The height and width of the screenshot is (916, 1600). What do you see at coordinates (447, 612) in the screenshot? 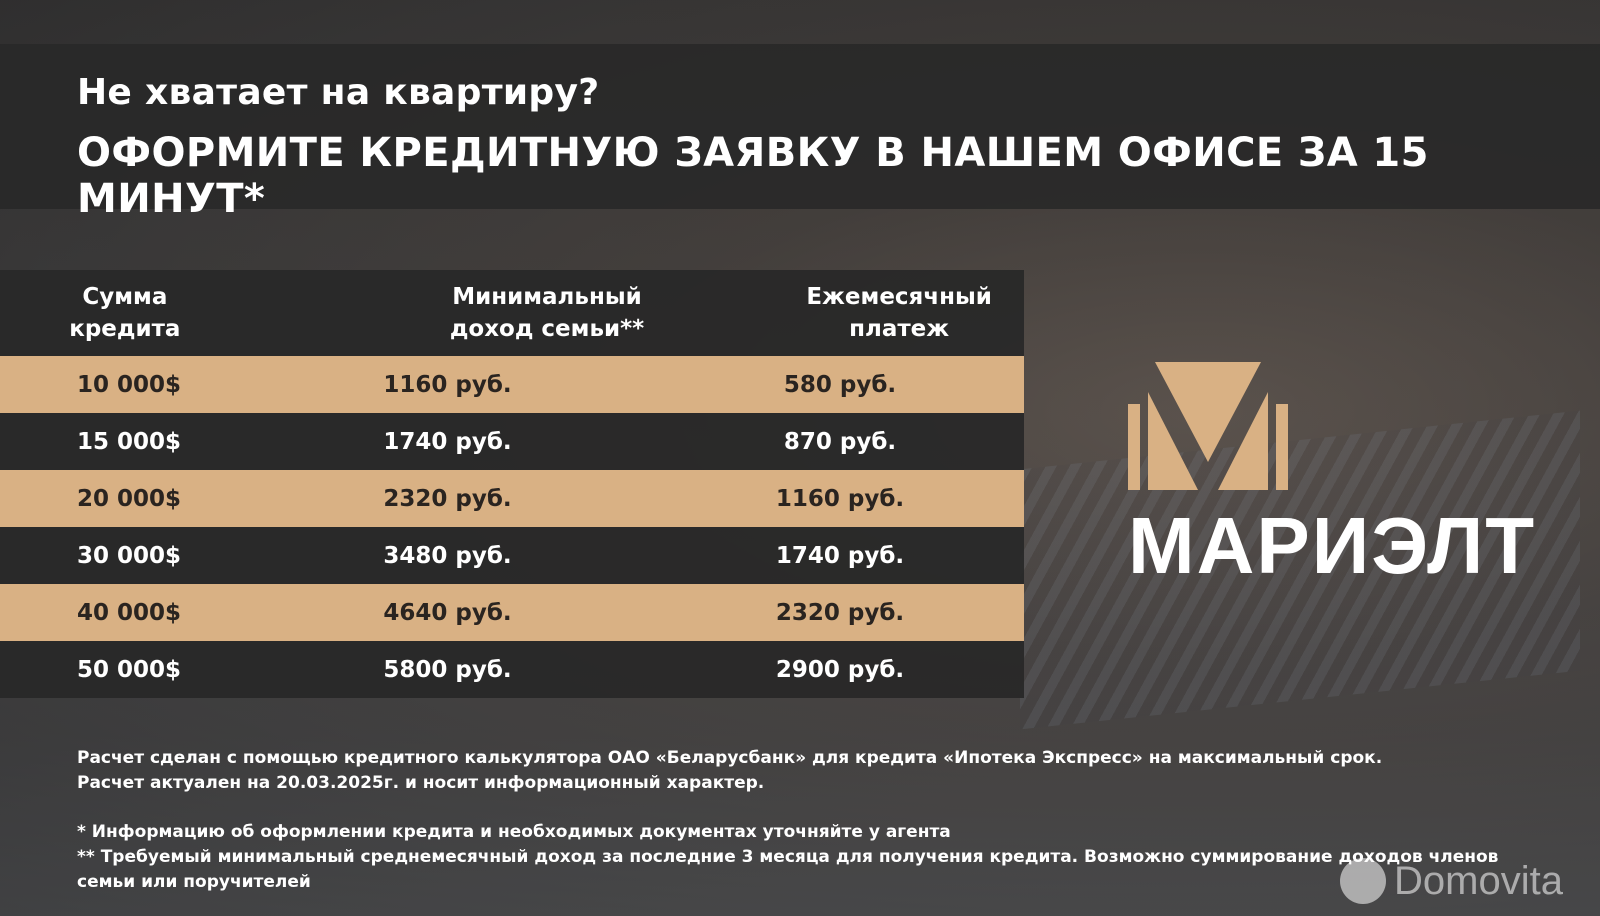
I see `min-income: 4640 руб.` at bounding box center [447, 612].